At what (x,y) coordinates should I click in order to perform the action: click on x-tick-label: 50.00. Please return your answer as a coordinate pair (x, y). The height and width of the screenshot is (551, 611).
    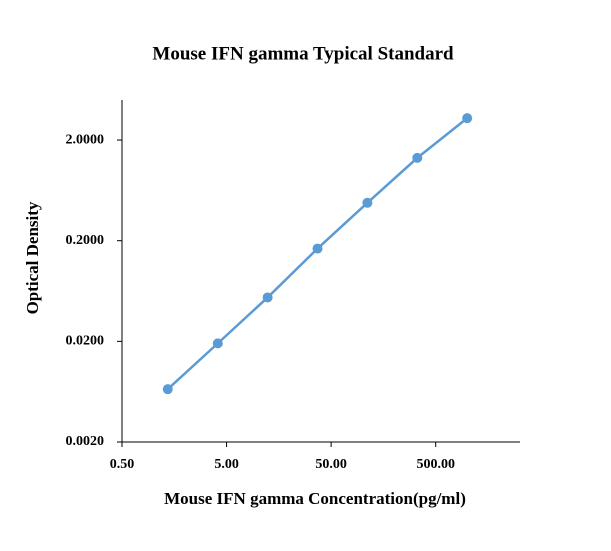
    Looking at the image, I should click on (331, 464).